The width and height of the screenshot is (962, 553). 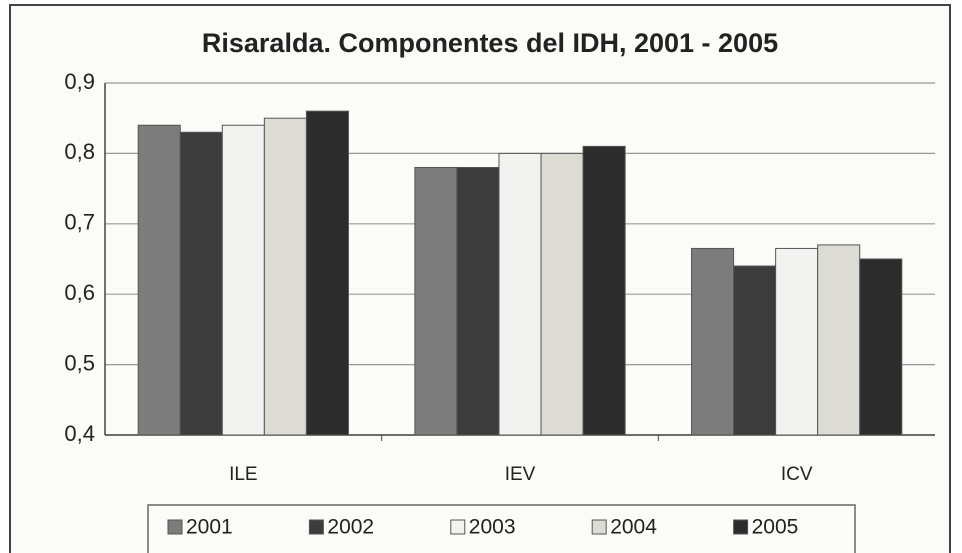 I want to click on legend-label: 2001, so click(x=209, y=527).